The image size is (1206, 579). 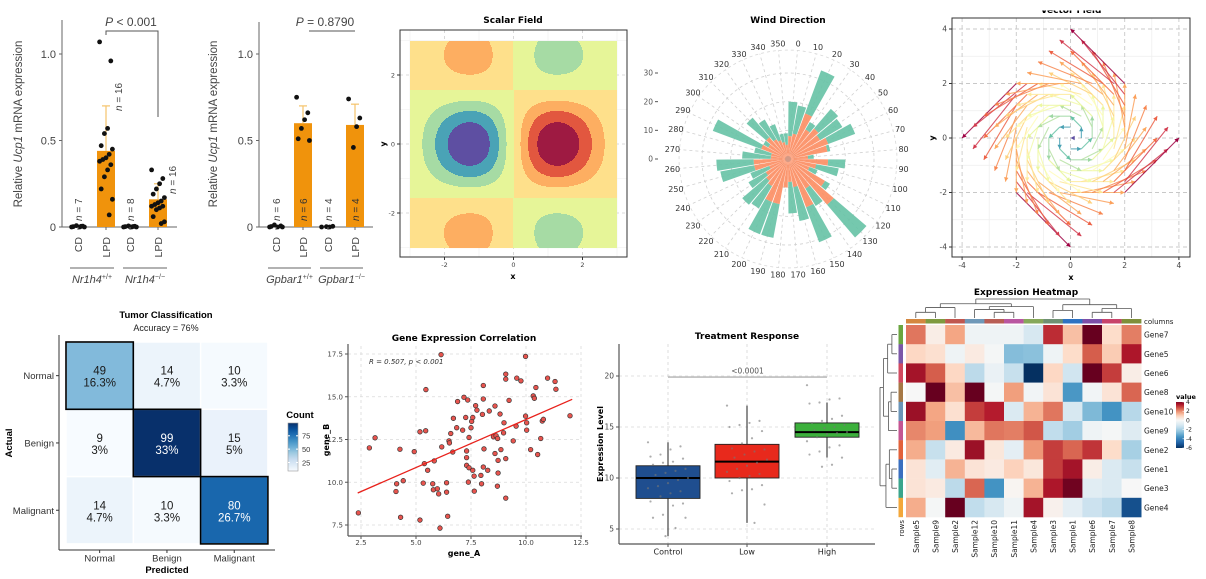 I want to click on bar, so click(x=106, y=188).